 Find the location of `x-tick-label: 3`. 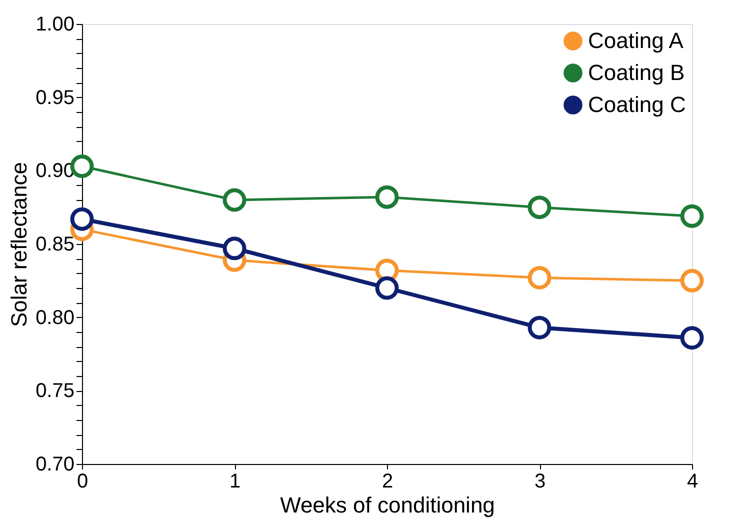

x-tick-label: 3 is located at coordinates (540, 481).